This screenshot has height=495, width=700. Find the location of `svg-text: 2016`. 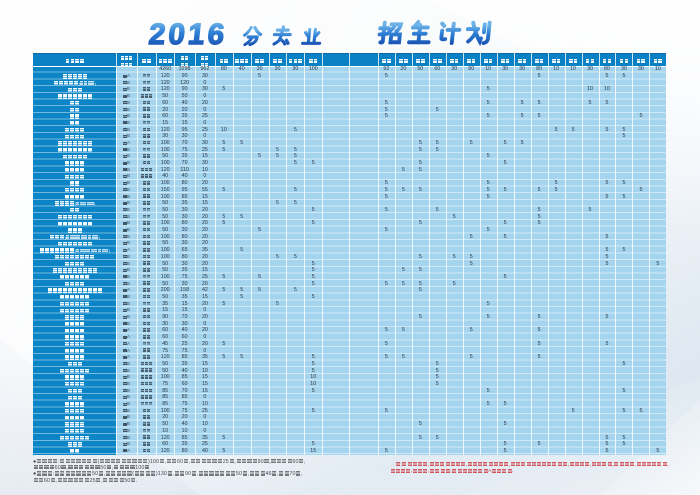

svg-text: 2016 is located at coordinates (188, 34).